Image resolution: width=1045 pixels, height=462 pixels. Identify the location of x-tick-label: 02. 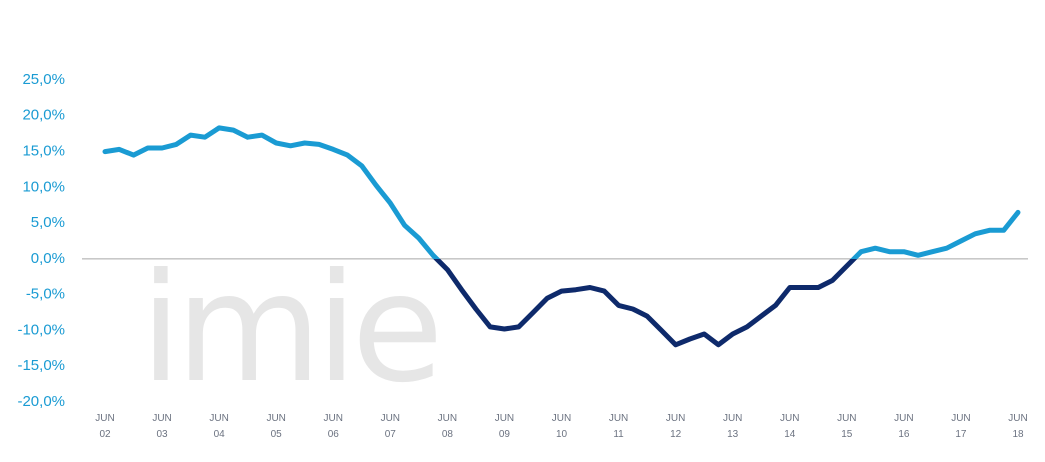
(105, 434).